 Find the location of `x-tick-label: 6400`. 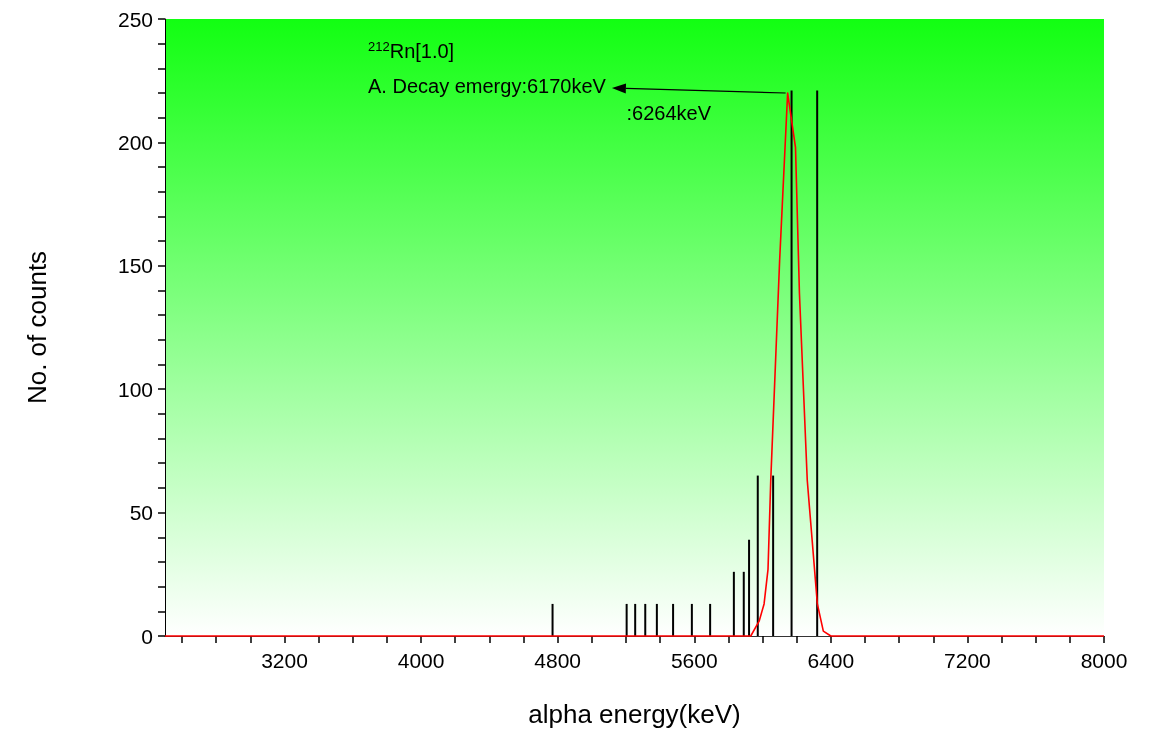

x-tick-label: 6400 is located at coordinates (831, 660).